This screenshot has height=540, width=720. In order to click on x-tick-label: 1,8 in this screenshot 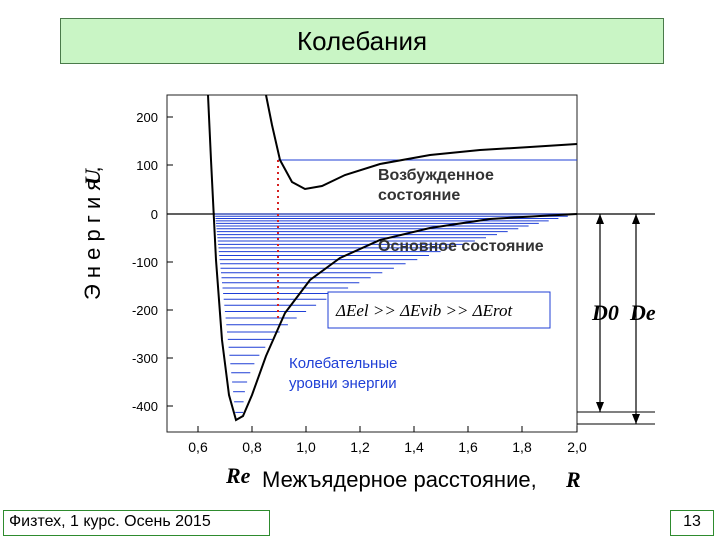, I will do `click(522, 447)`.